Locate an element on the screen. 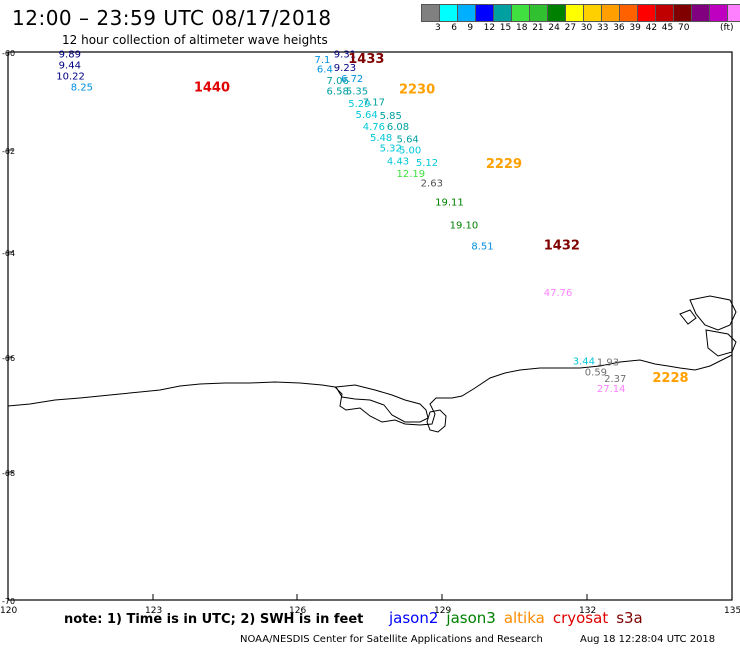 The image size is (740, 650). color-scale-tick-label: 27 is located at coordinates (570, 28).